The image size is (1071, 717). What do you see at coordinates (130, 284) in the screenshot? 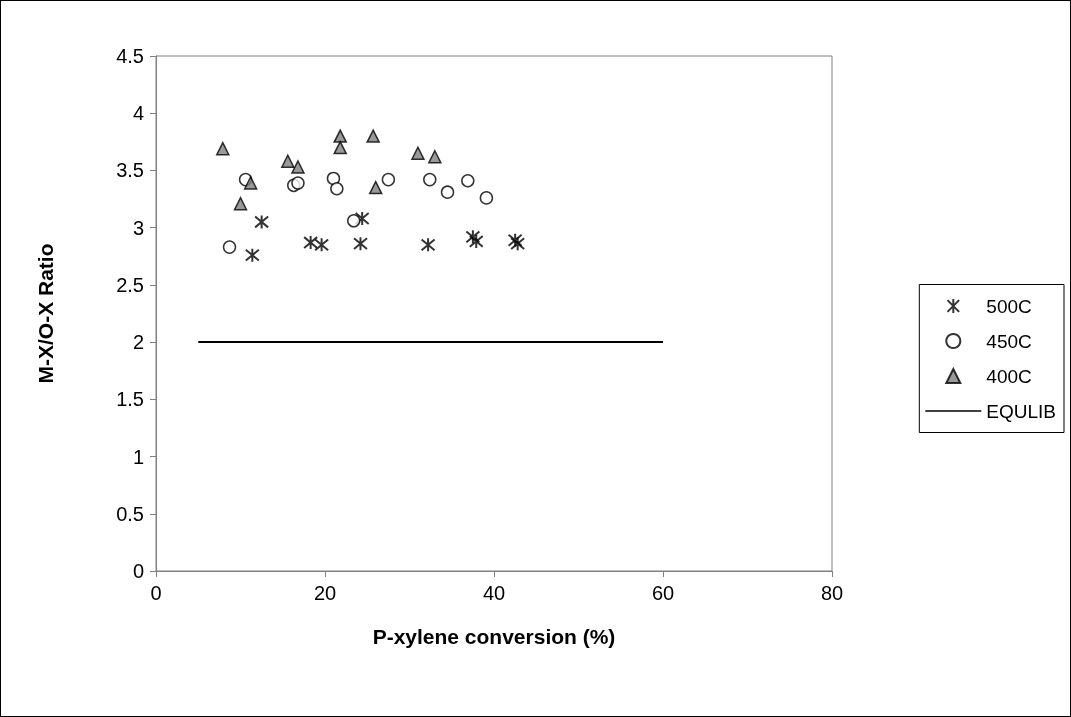
I see `y-tick-label: 2.5` at bounding box center [130, 284].